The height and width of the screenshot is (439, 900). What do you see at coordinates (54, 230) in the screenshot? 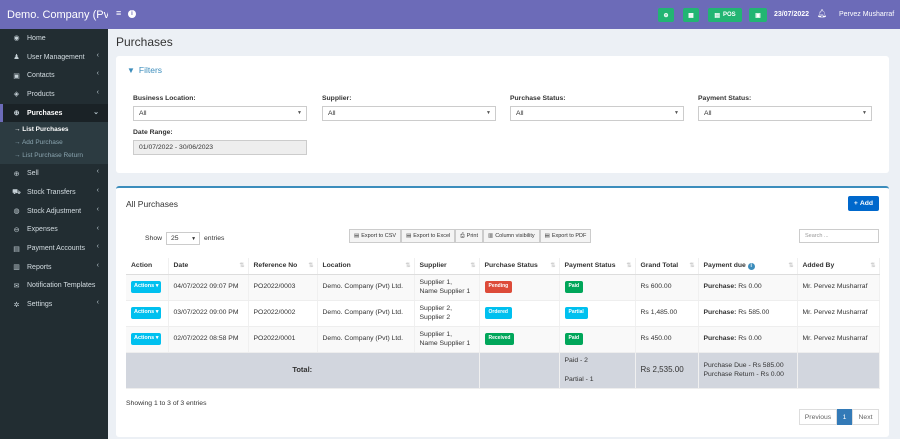
I see `sidebar-item-expenses: ⊖ Expenses ‹` at bounding box center [54, 230].